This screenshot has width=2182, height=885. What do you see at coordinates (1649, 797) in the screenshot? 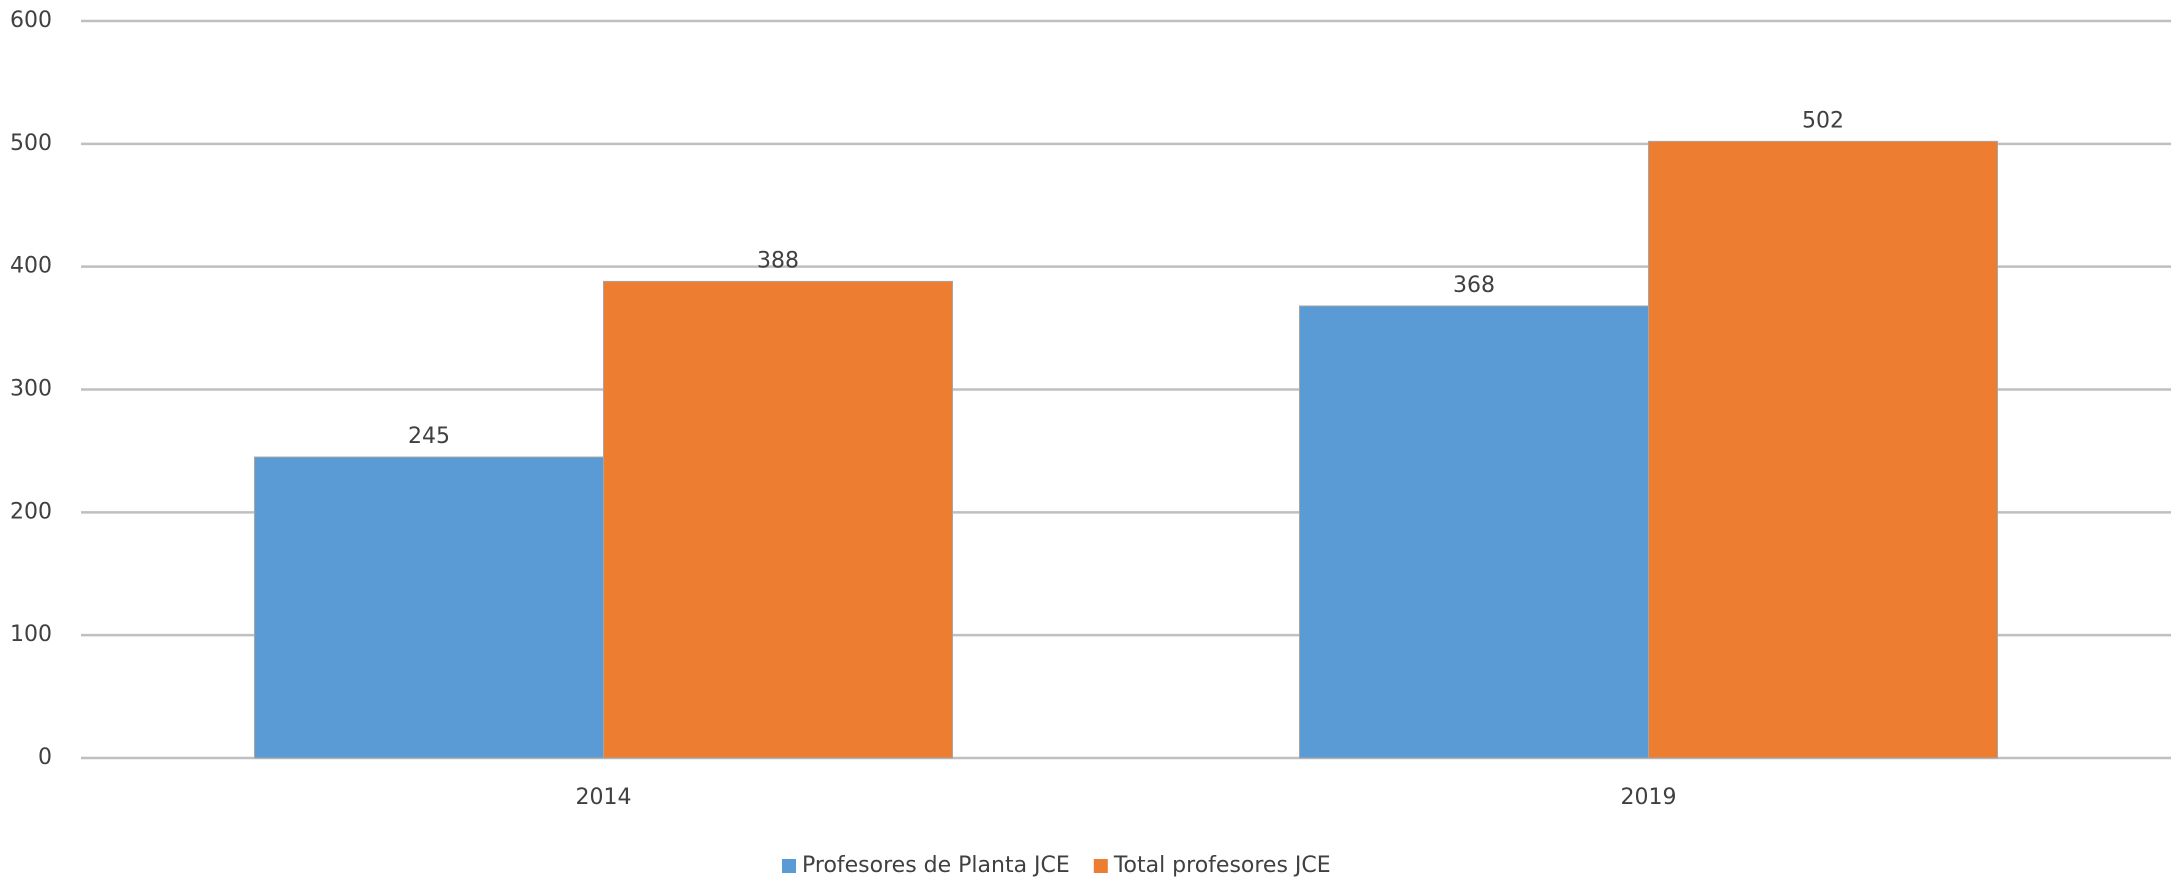
I see `x-tick-label: 2019` at bounding box center [1649, 797].